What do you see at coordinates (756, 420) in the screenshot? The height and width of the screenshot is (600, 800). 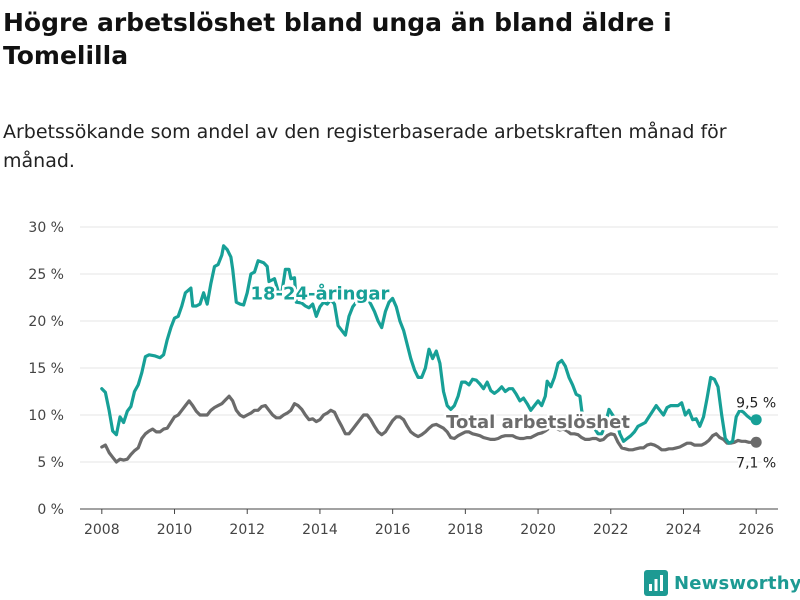 I see `end-point-youth` at bounding box center [756, 420].